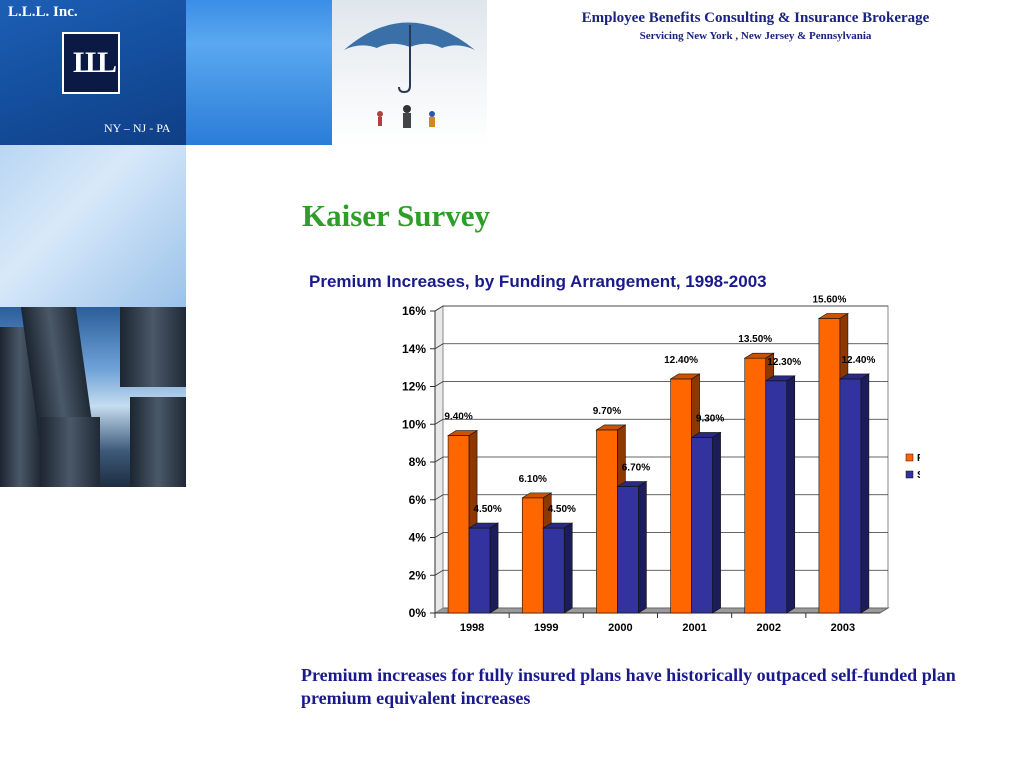  Describe the element at coordinates (458, 417) in the screenshot. I see `data-label: 9.40%` at that location.